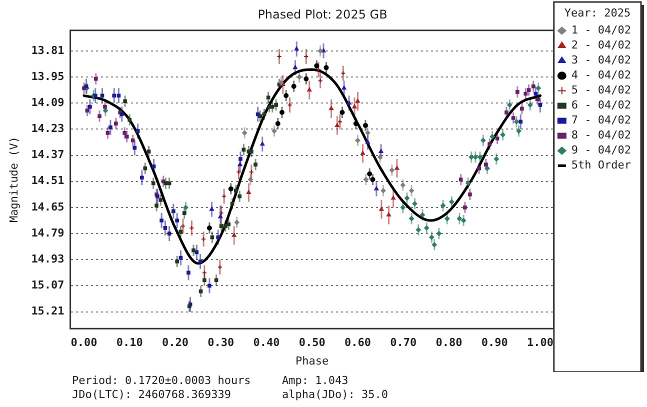 This screenshot has height=407, width=647. I want to click on legend-label: 7 - 04/02, so click(601, 120).